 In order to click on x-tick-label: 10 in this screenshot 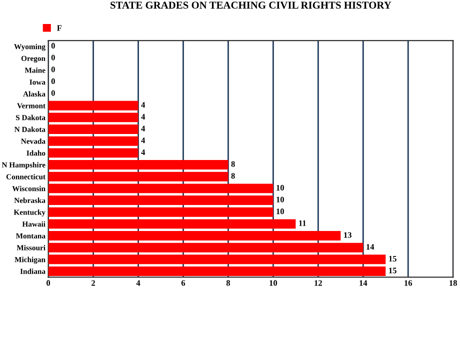, I will do `click(274, 283)`.